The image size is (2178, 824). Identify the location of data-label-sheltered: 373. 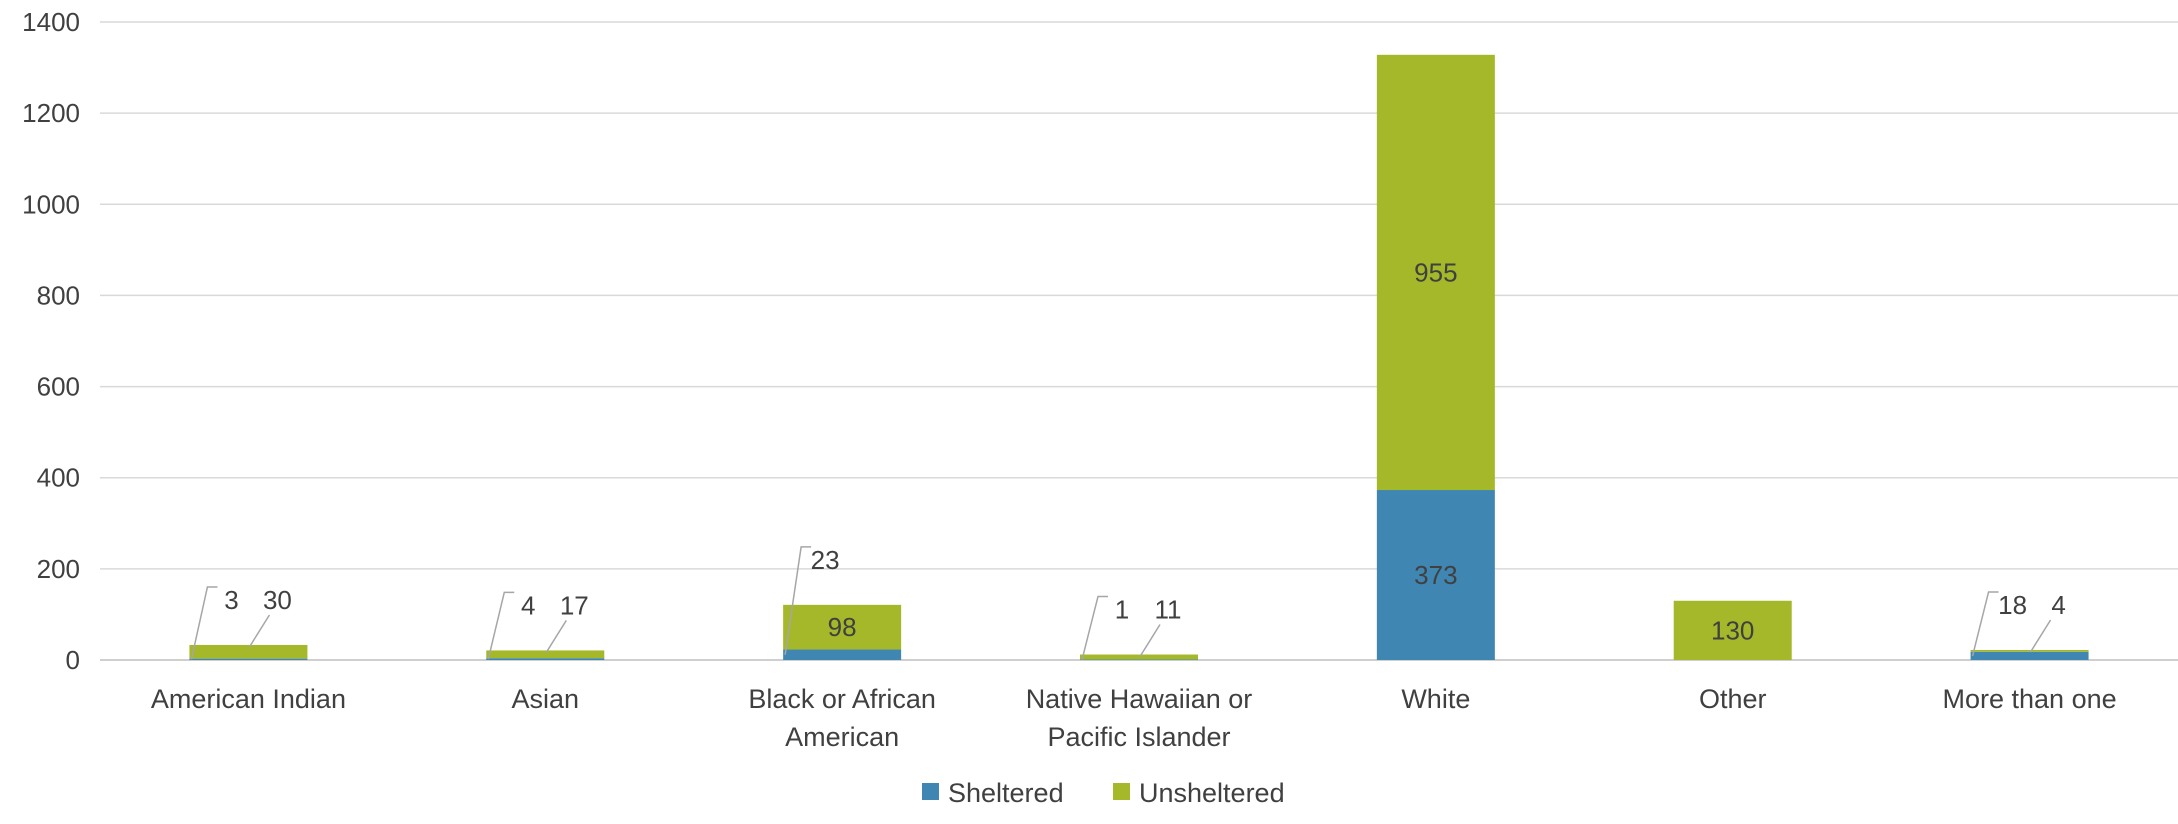
(1435, 575).